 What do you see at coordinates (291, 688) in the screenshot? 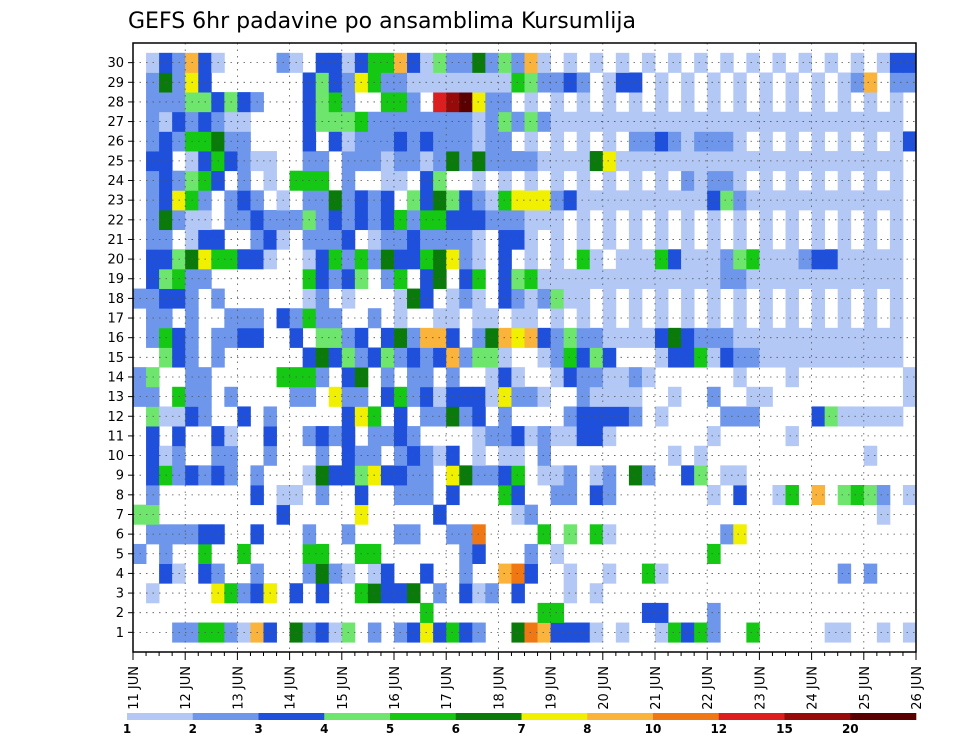
I see `x-tick-label: 14 JUN` at bounding box center [291, 688].